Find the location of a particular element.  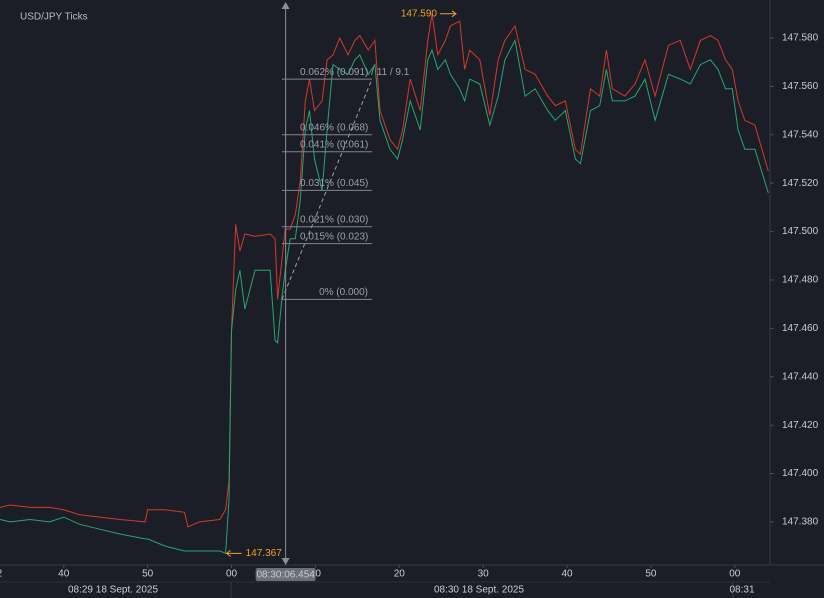

y-tick-label: 147.560 is located at coordinates (800, 86).